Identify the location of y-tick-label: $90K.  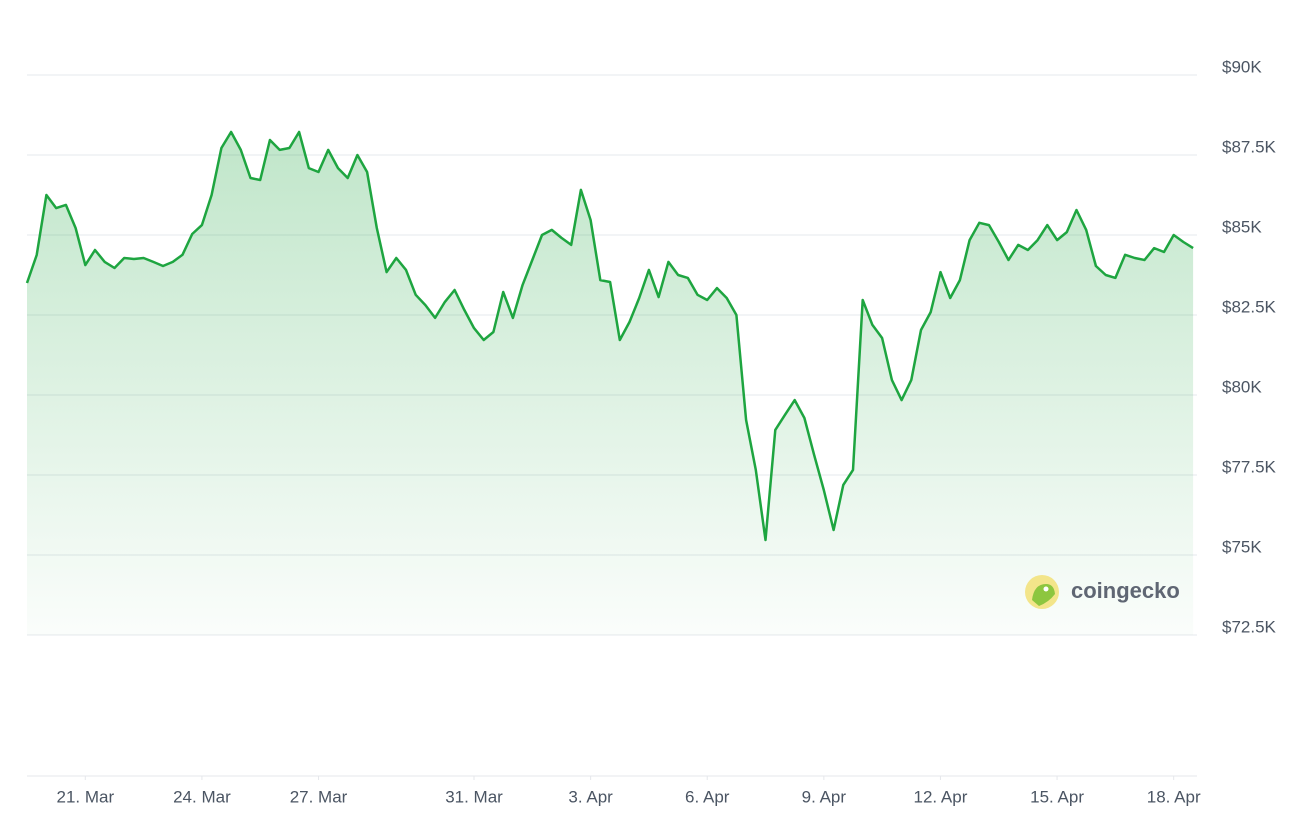
(1242, 66).